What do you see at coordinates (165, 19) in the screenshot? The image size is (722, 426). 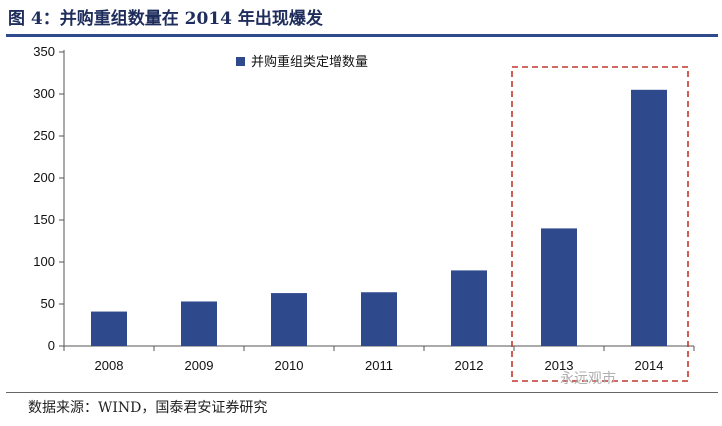 I see `chart-title: 图 4：并购重组数量在 2014 年出现爆发` at bounding box center [165, 19].